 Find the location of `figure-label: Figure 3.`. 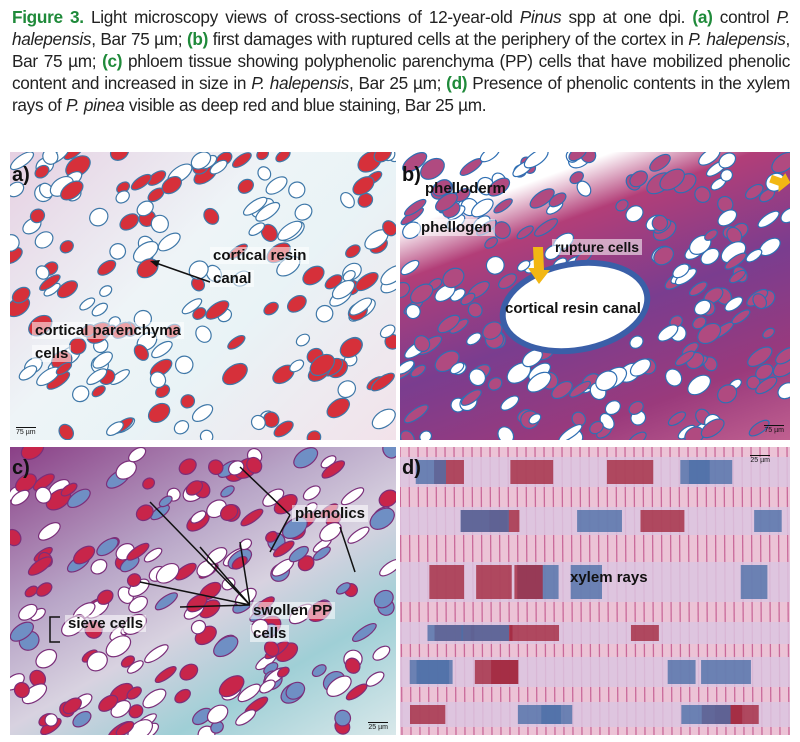

figure-label: Figure 3. is located at coordinates (48, 17).